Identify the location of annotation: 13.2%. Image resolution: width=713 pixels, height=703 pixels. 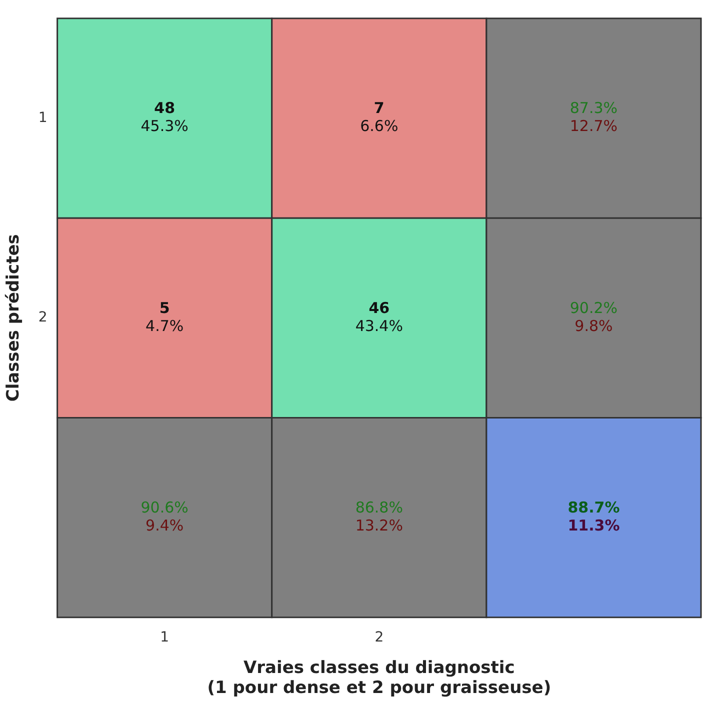
(379, 525).